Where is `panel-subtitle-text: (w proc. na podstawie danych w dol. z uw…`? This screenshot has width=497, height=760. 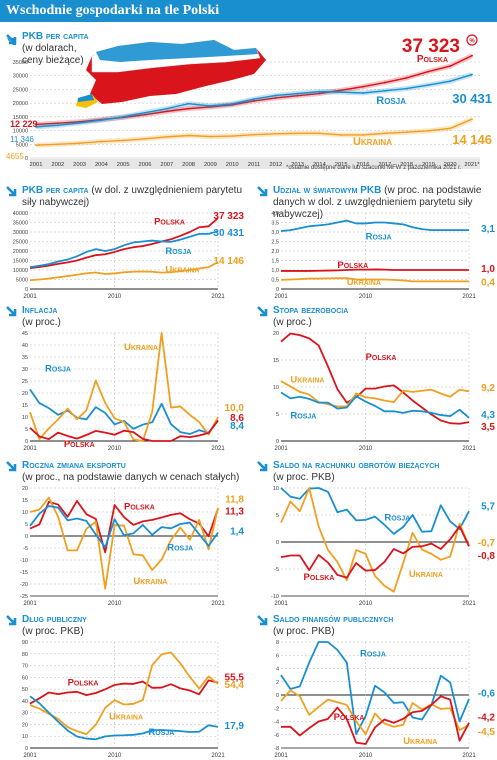 panel-subtitle-text: (w proc. na podstawie danych w dol. z uw… is located at coordinates (377, 202).